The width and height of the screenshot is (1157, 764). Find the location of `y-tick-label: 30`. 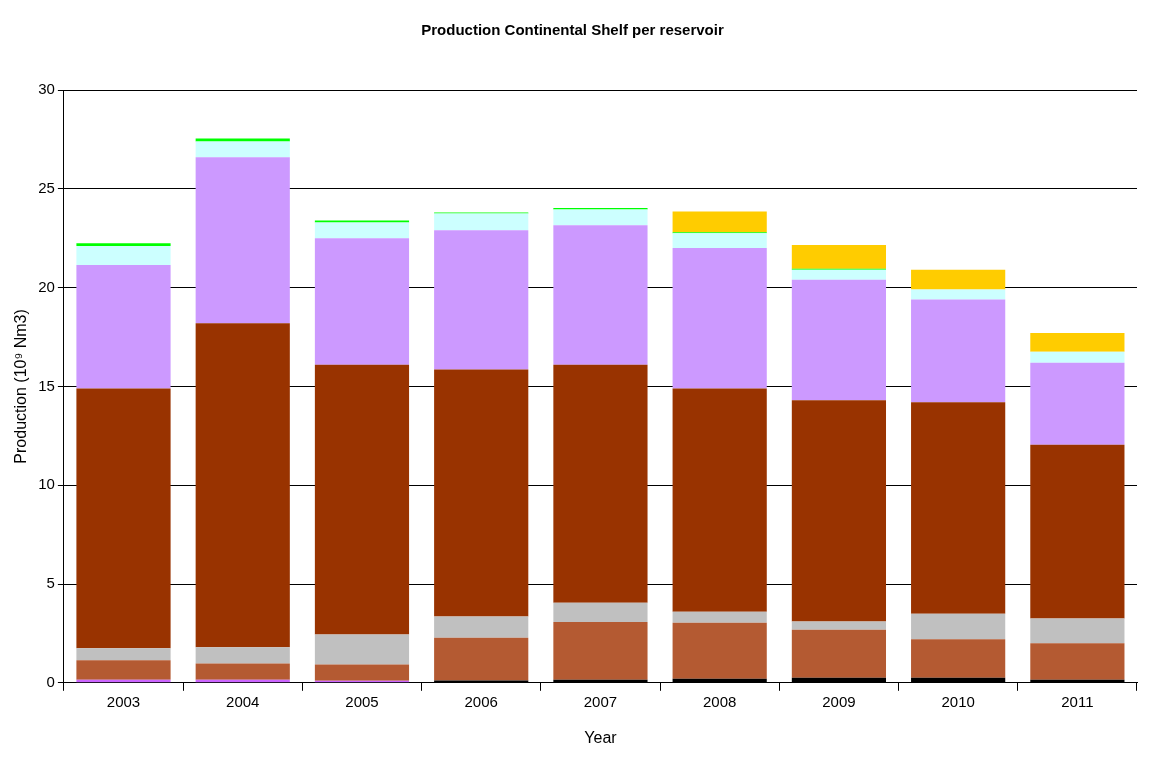

y-tick-label: 30 is located at coordinates (46, 89).